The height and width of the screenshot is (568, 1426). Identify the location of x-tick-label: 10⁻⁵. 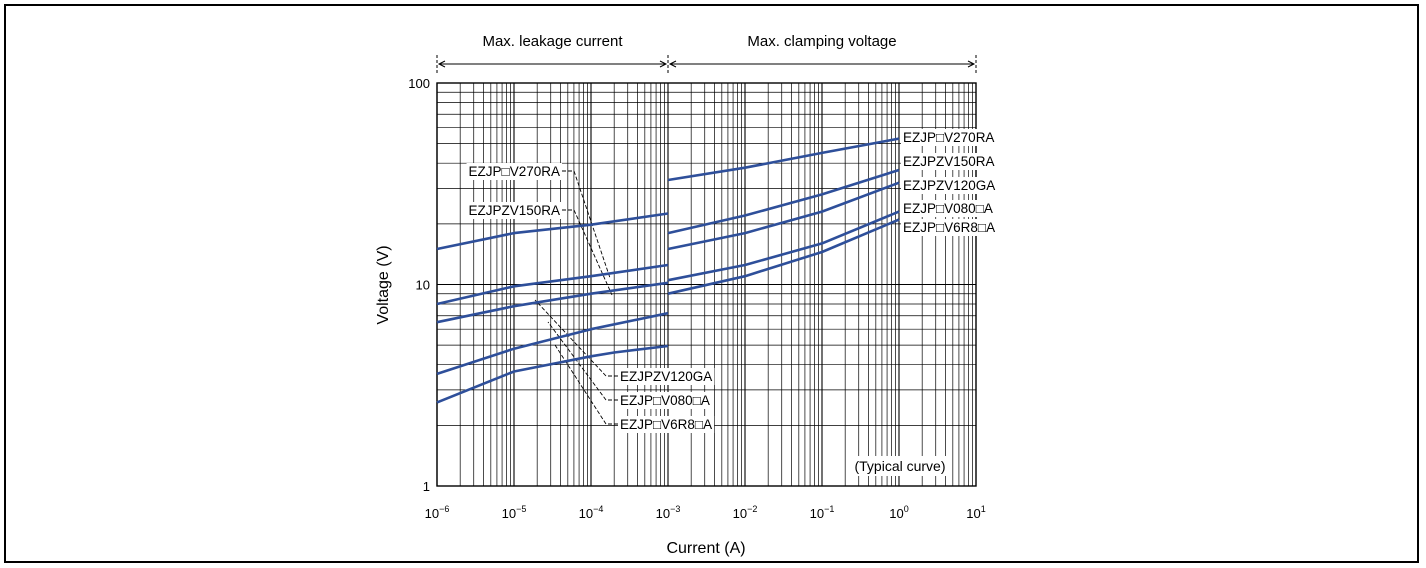
(514, 512).